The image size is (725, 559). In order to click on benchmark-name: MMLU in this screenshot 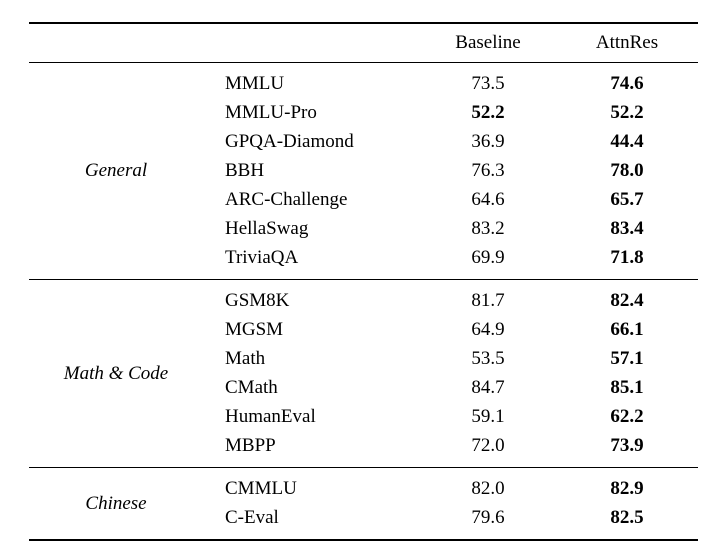, I will do `click(255, 83)`.